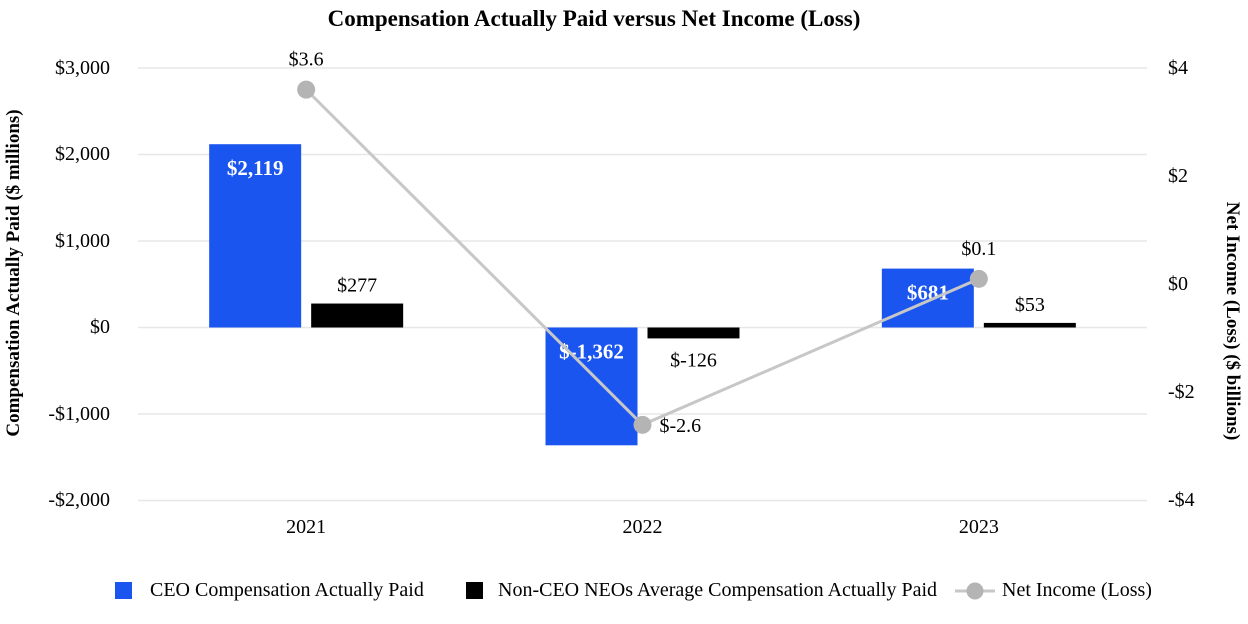  Describe the element at coordinates (978, 249) in the screenshot. I see `line-value-label: $0.1` at that location.